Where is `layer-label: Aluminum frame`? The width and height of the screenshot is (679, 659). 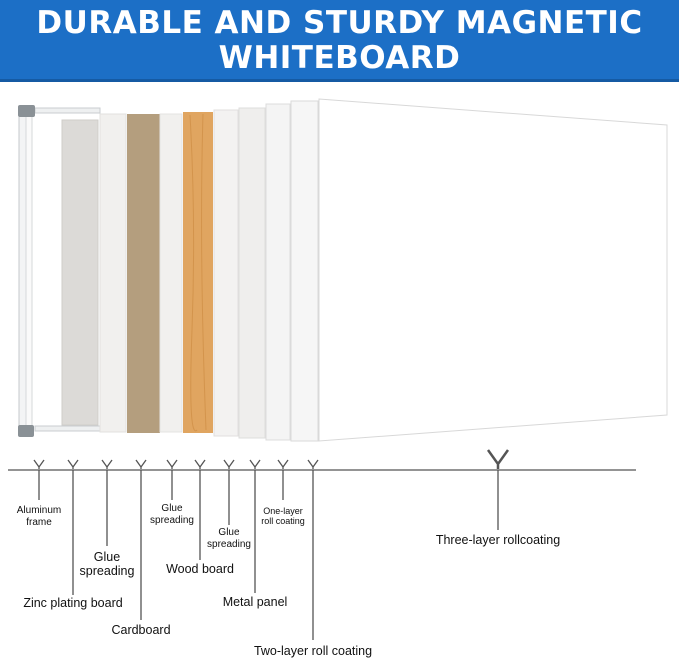
layer-label: Aluminum frame is located at coordinates (39, 516).